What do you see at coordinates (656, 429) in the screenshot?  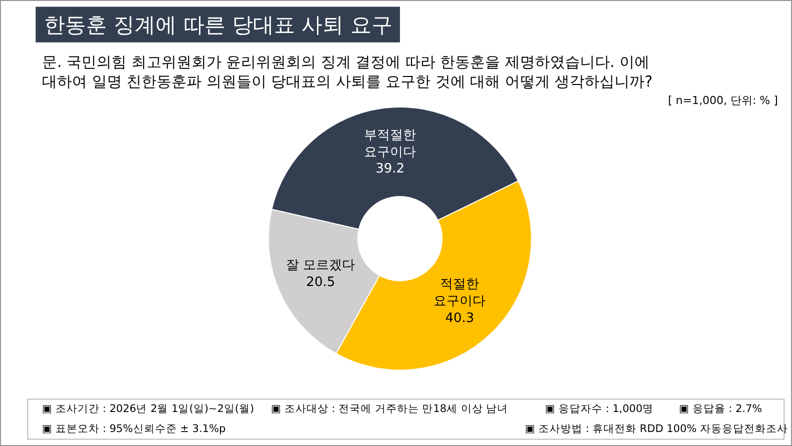 I see `text: ▣ 조사방법 : 휴대전화 RDD 100% 자동응답전화조사` at bounding box center [656, 429].